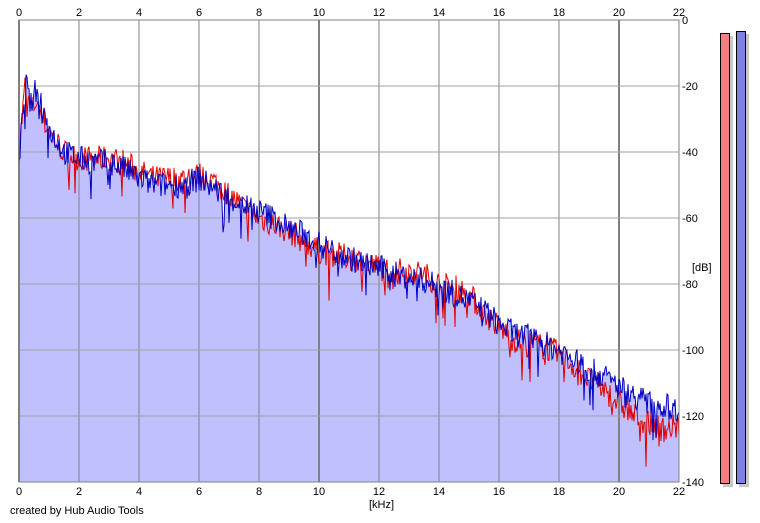 The width and height of the screenshot is (760, 523). I want to click on x-tick-label-top: 22, so click(679, 13).